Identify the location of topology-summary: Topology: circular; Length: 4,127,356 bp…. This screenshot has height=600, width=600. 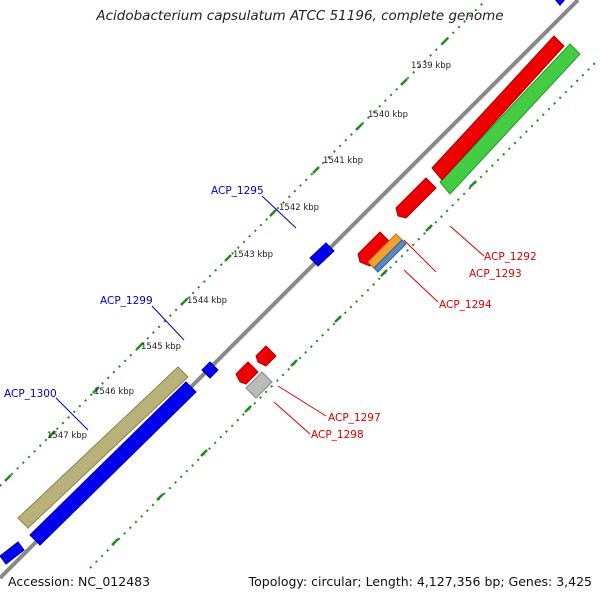
(420, 581).